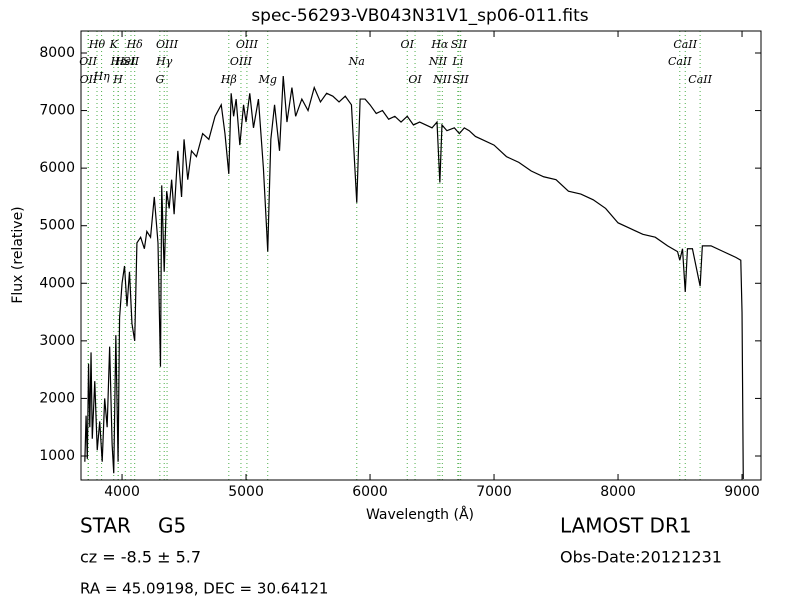 The image size is (800, 600). Describe the element at coordinates (204, 589) in the screenshot. I see `coords: RA = 45.09198, DEC = 30.64121` at that location.